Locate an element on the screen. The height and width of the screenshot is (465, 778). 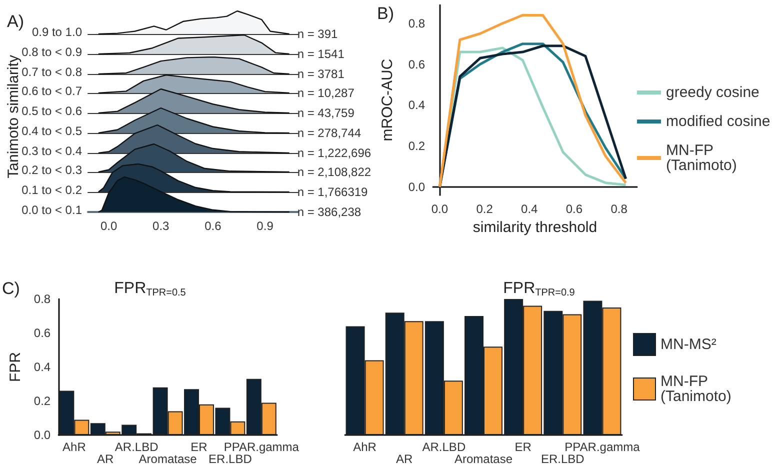
series-label: 0.7 to < 0.8 is located at coordinates (52, 72).